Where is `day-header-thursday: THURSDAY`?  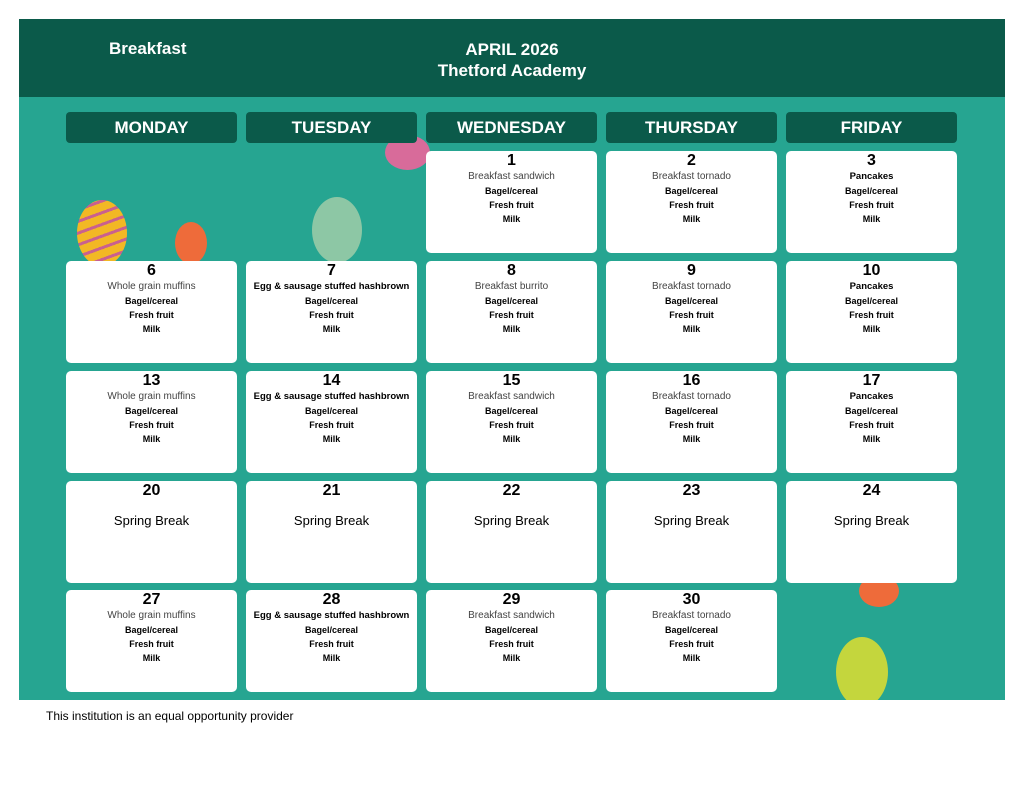
day-header-thursday: THURSDAY is located at coordinates (691, 127).